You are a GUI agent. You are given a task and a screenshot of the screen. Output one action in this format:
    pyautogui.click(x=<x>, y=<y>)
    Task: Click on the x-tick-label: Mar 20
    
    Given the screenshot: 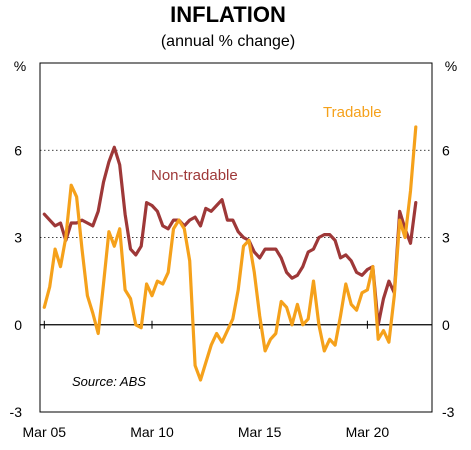 What is the action you would take?
    pyautogui.click(x=368, y=432)
    